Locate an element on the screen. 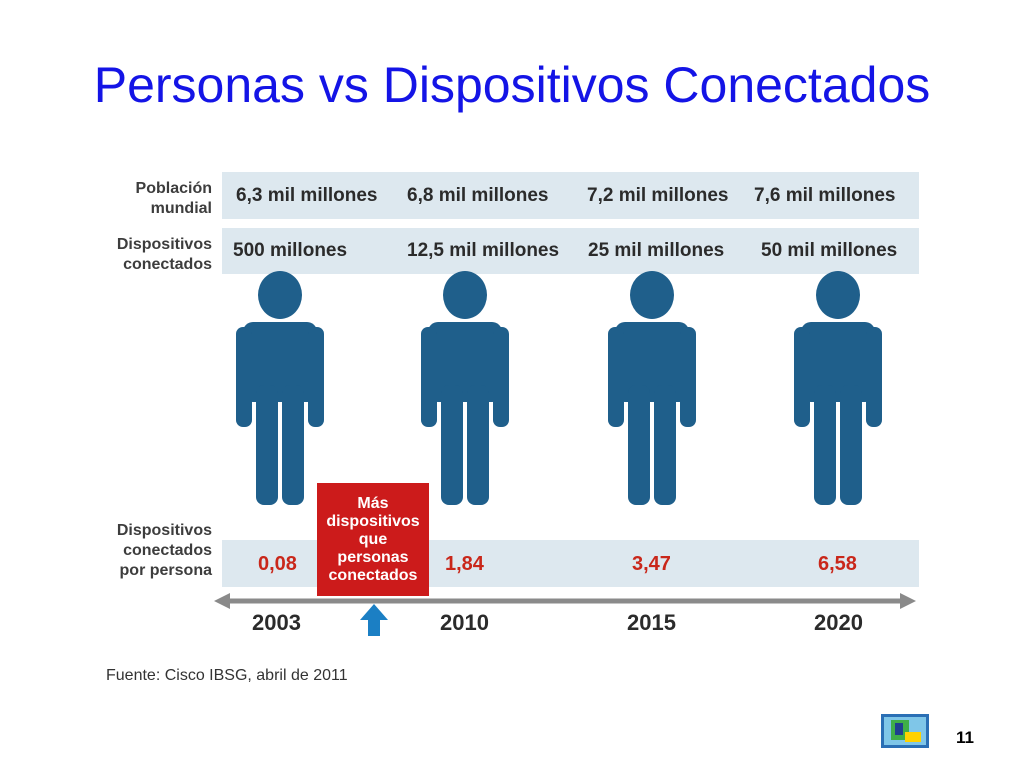 This screenshot has height=768, width=1024. person-icon-2020 is located at coordinates (838, 388).